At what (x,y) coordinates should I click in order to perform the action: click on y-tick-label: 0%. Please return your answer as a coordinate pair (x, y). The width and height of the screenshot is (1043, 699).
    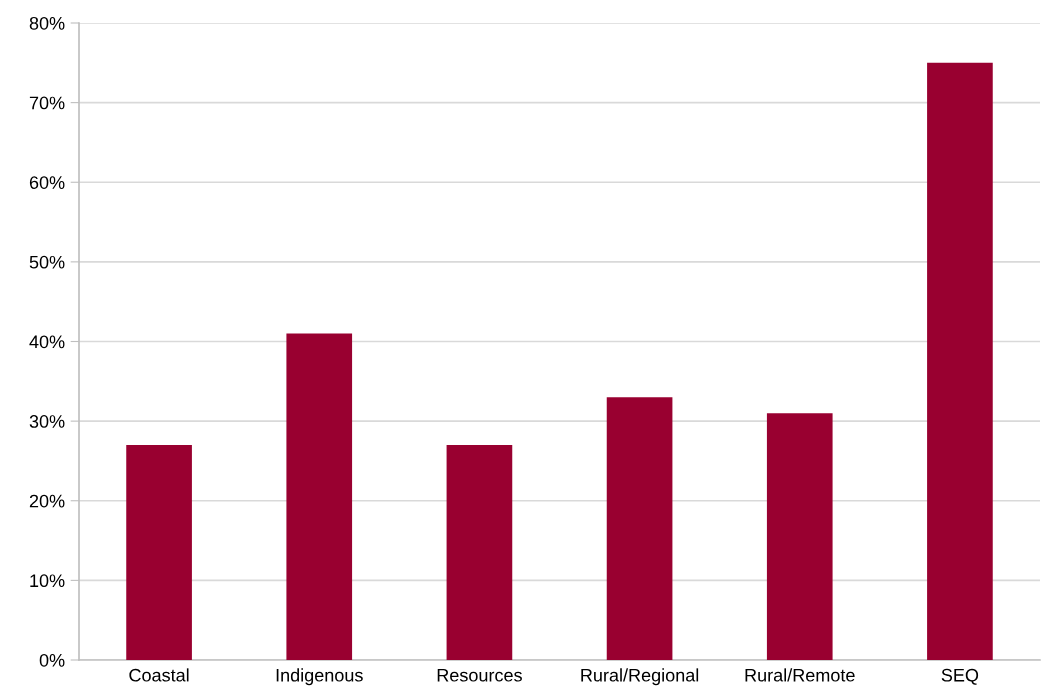
    Looking at the image, I should click on (52, 660).